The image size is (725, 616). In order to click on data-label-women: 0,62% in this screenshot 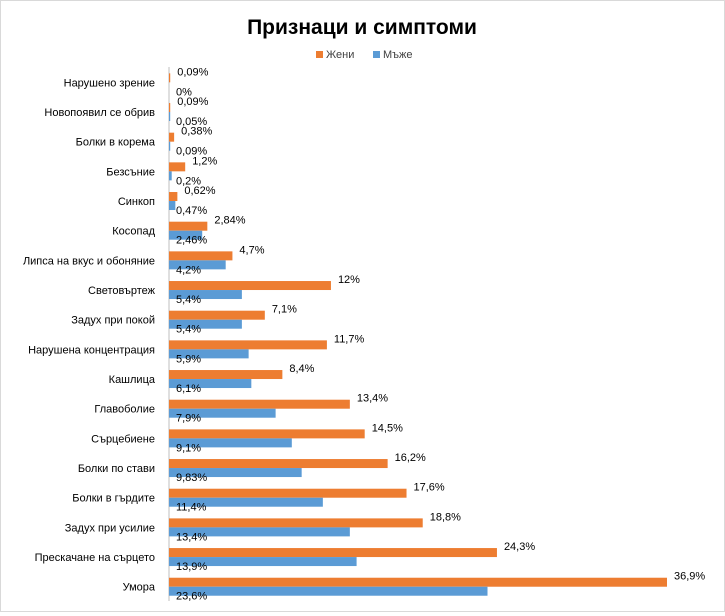, I will do `click(199, 191)`.